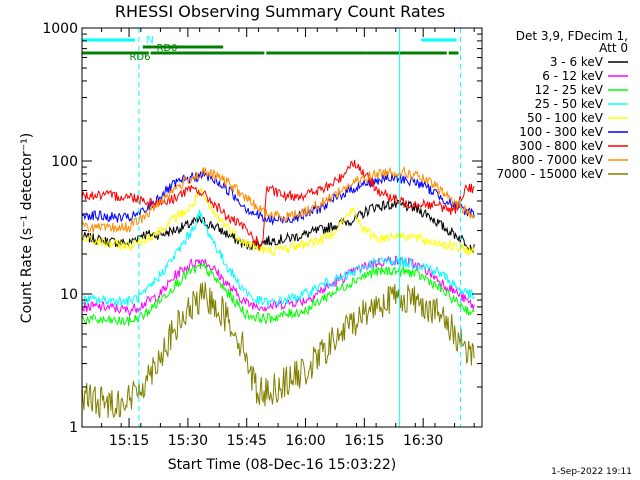  What do you see at coordinates (364, 441) in the screenshot?
I see `x-tick-label: 16:15` at bounding box center [364, 441].